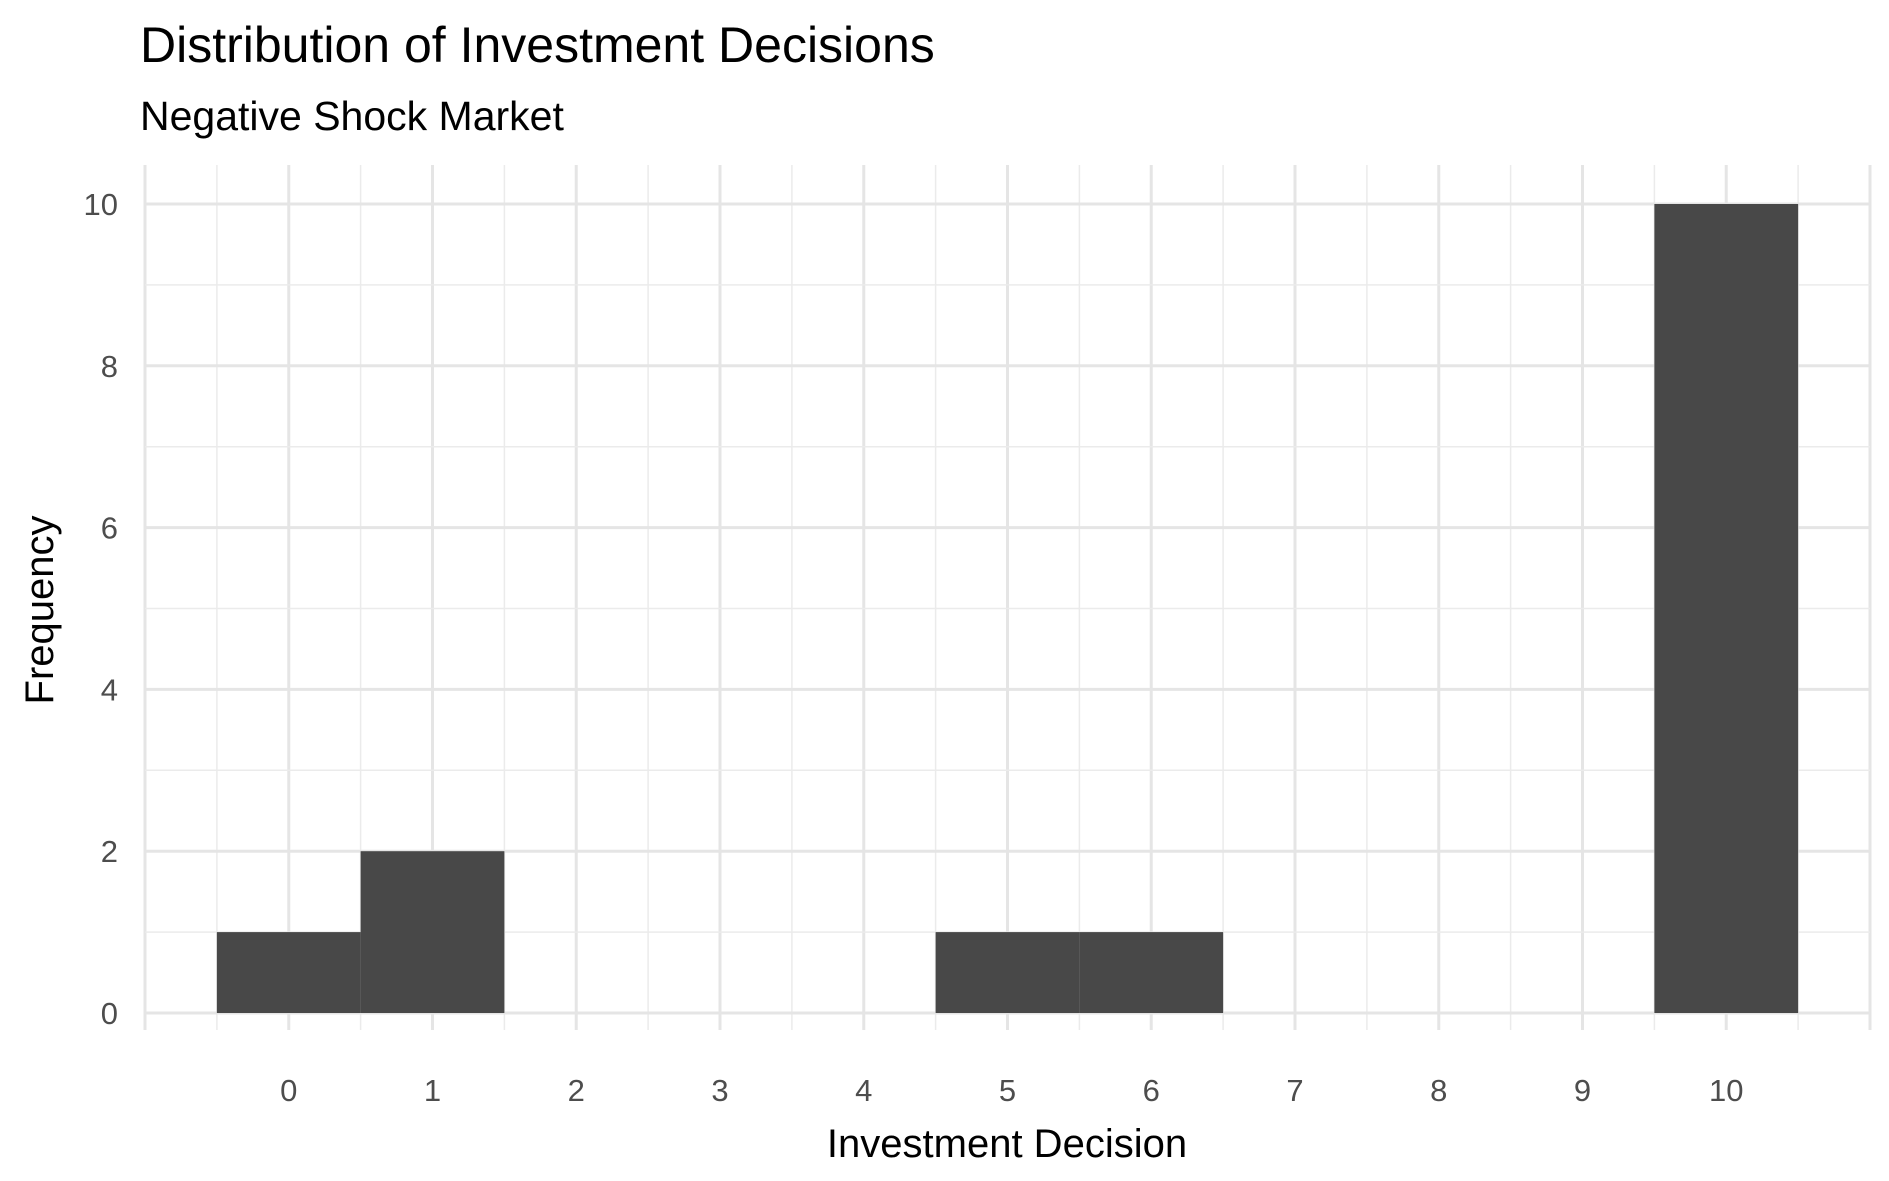 The height and width of the screenshot is (1181, 1889). I want to click on y-axis-title: Frequency, so click(40, 610).